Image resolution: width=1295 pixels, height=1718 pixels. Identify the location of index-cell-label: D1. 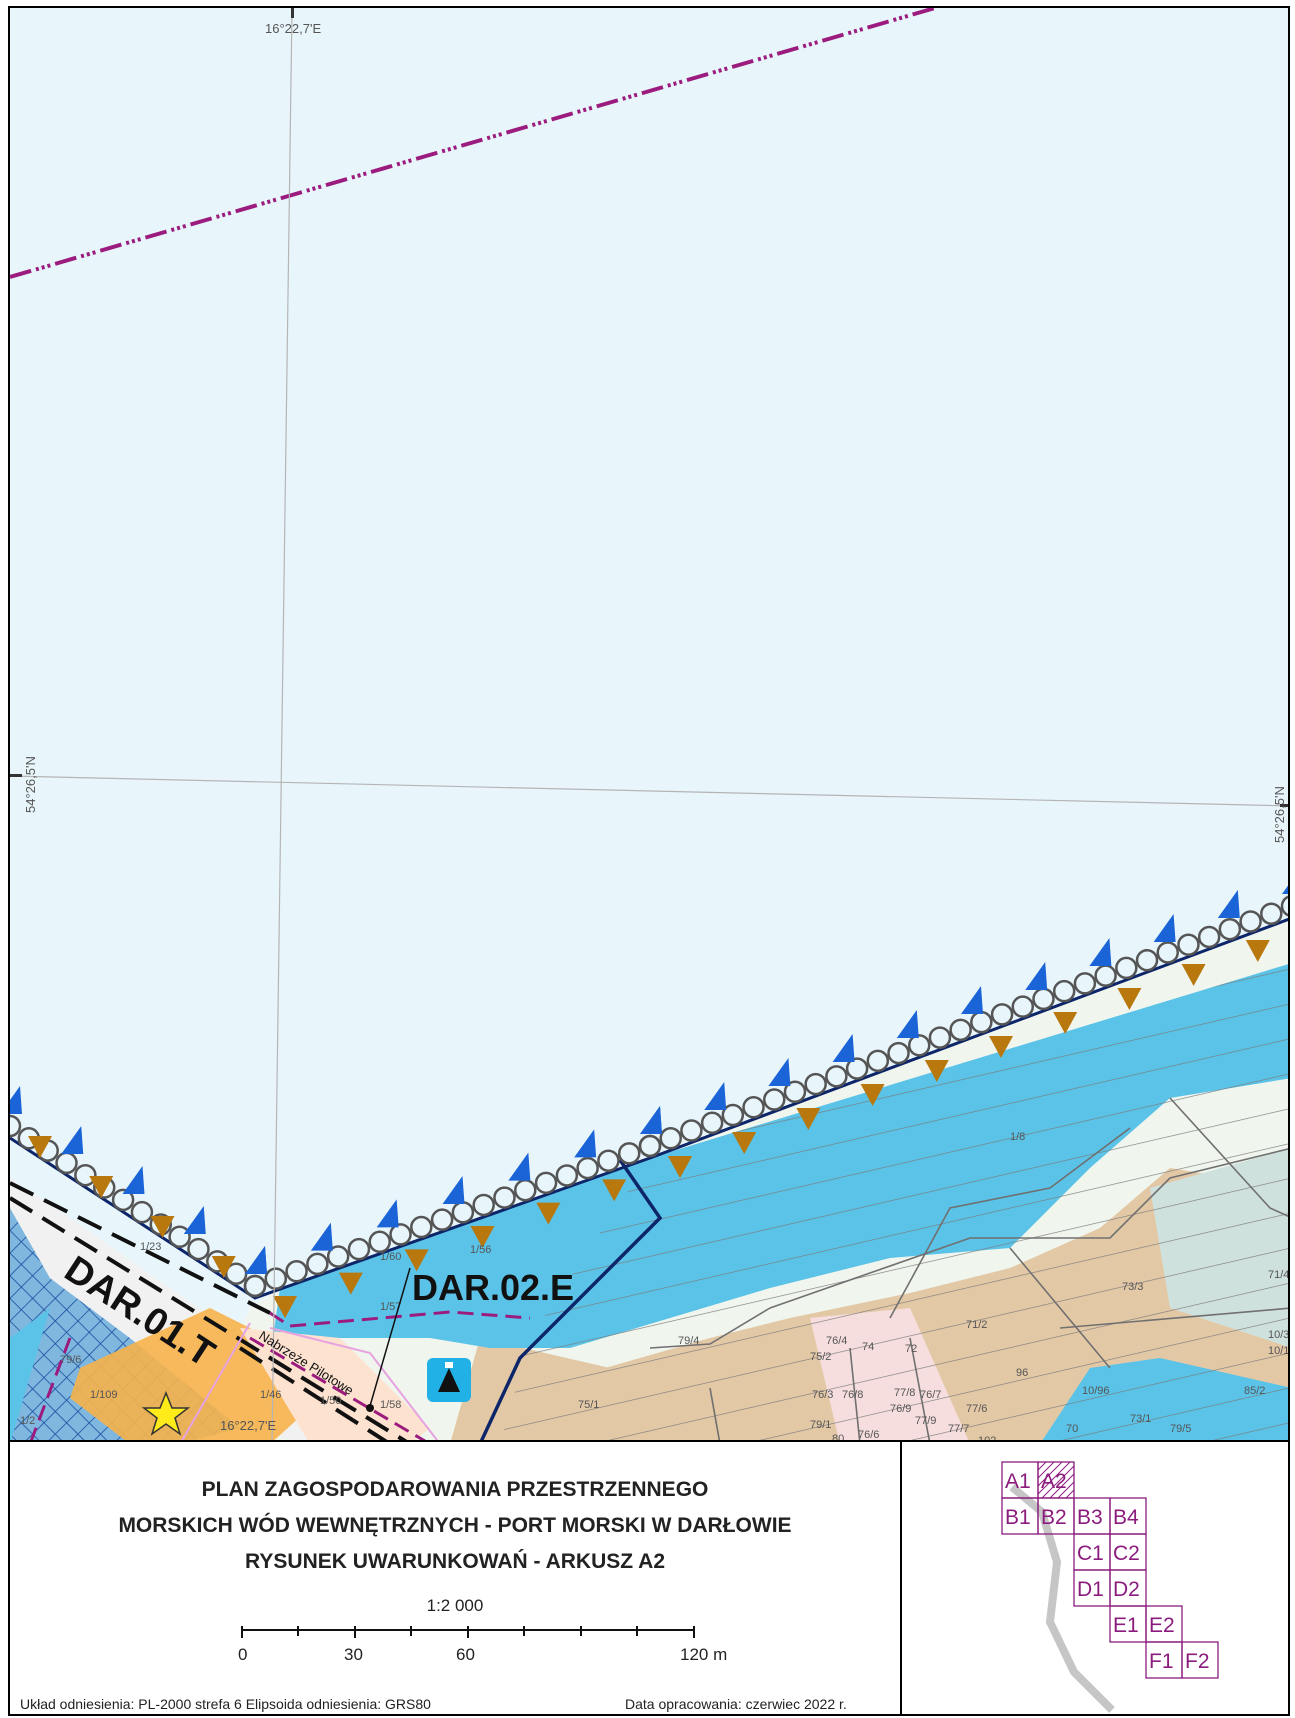
(1090, 1589).